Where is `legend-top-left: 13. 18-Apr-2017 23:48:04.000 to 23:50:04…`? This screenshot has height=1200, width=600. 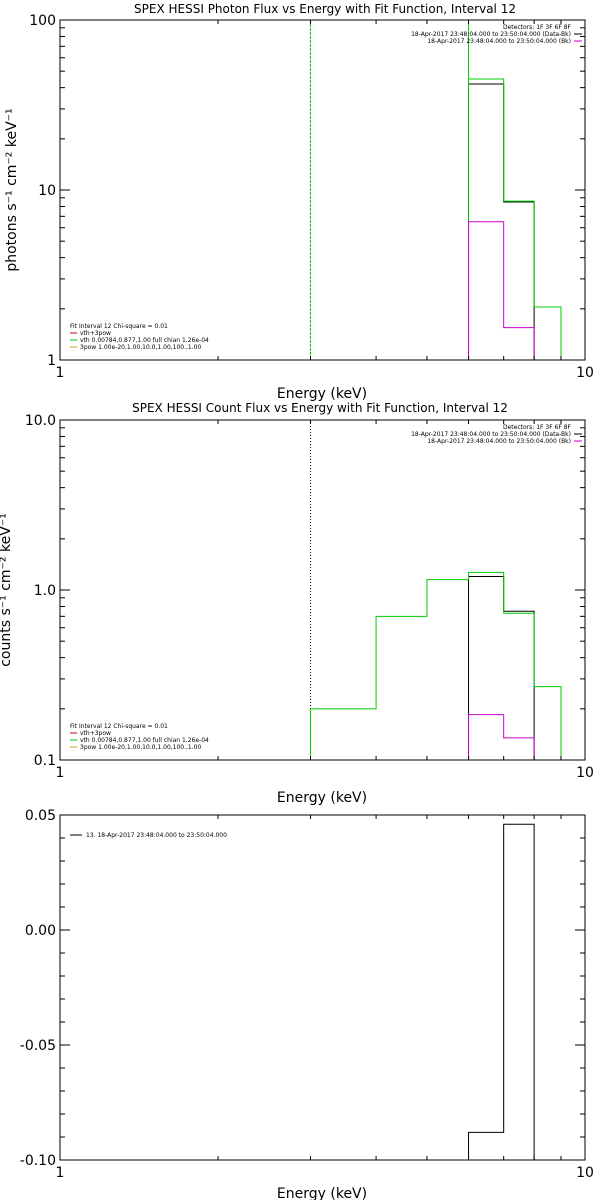
legend-top-left: 13. 18-Apr-2017 23:48:04.000 to 23:50:04… is located at coordinates (148, 835).